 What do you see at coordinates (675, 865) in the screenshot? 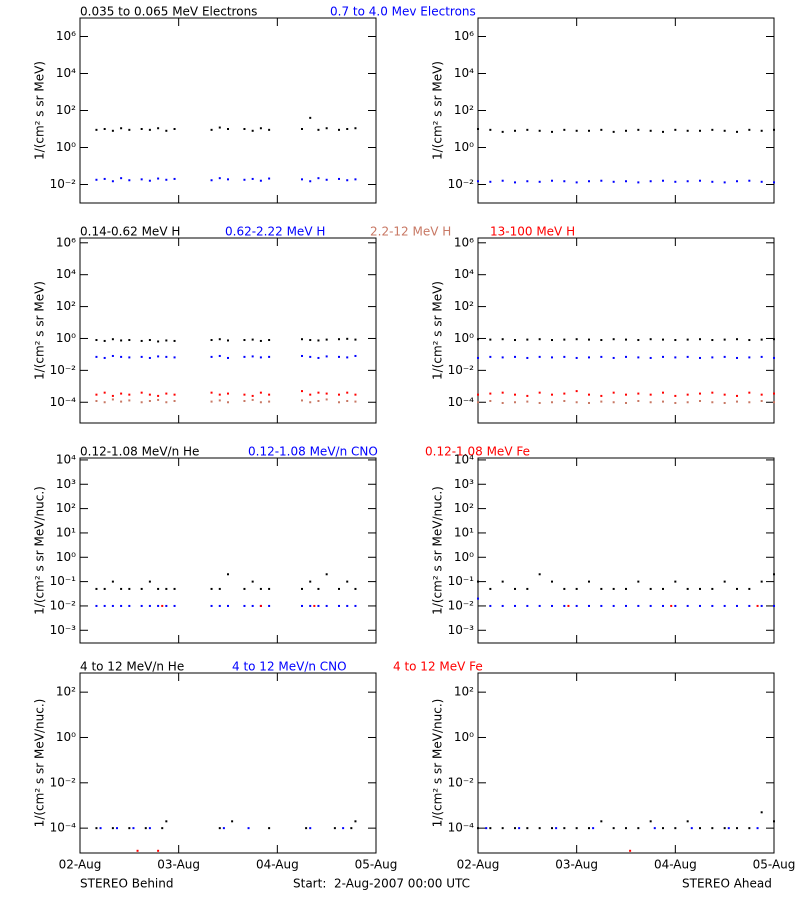
I see `x-tick-label: 04-Aug` at bounding box center [675, 865].